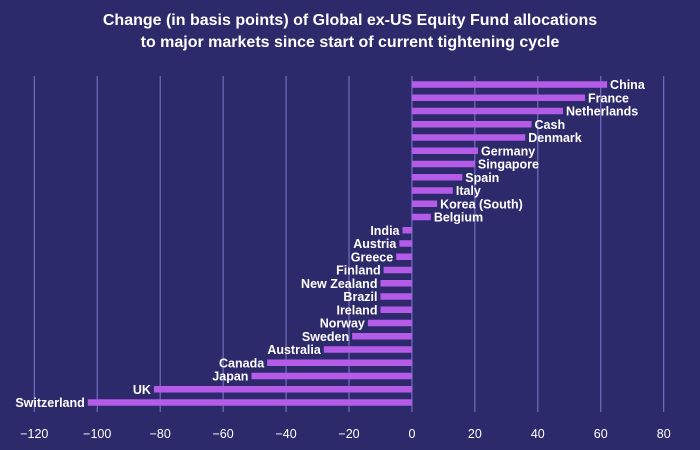 The width and height of the screenshot is (700, 450). Describe the element at coordinates (375, 244) in the screenshot. I see `bar-category-label: Austria` at that location.